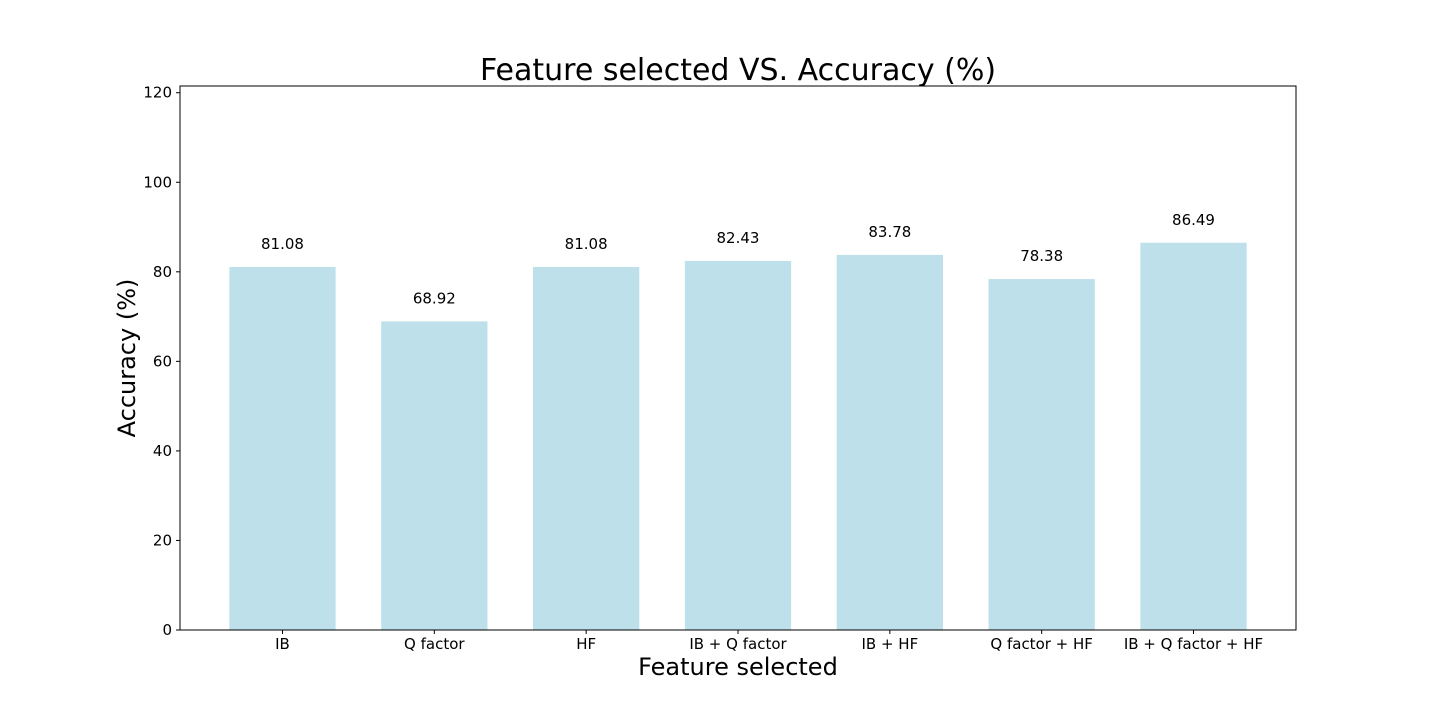  Describe the element at coordinates (738, 70) in the screenshot. I see `chart-title: Feature selected VS. Accuracy (%)` at that location.